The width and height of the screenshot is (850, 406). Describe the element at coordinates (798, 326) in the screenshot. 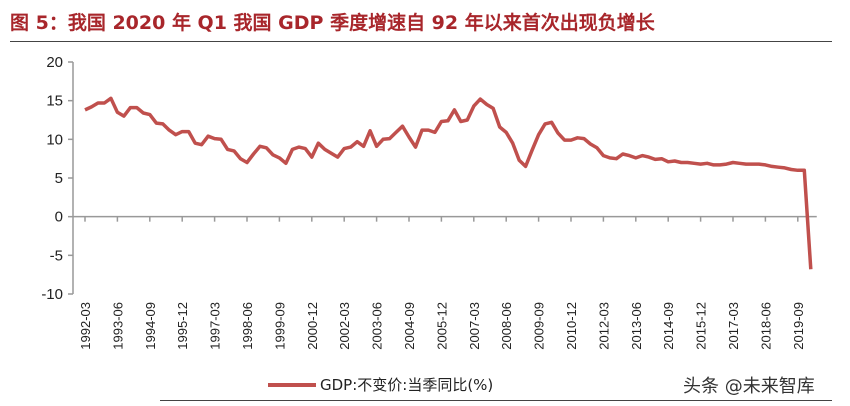

I see `x-tick-label: 2019-09` at that location.